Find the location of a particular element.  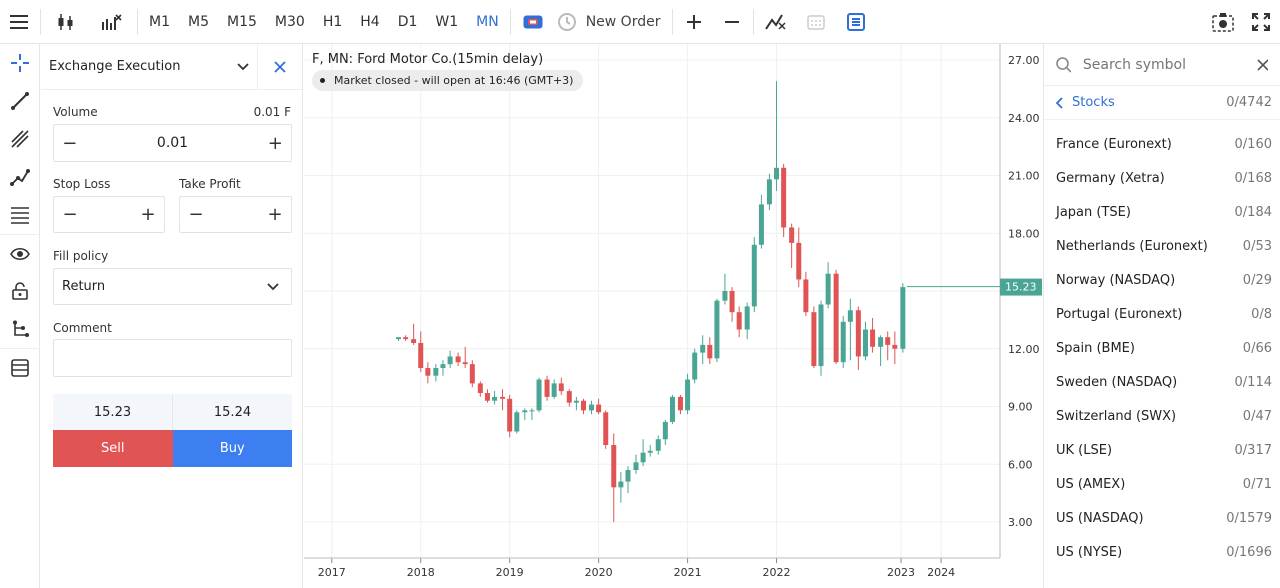

left-tool-sidebar is located at coordinates (20, 316).